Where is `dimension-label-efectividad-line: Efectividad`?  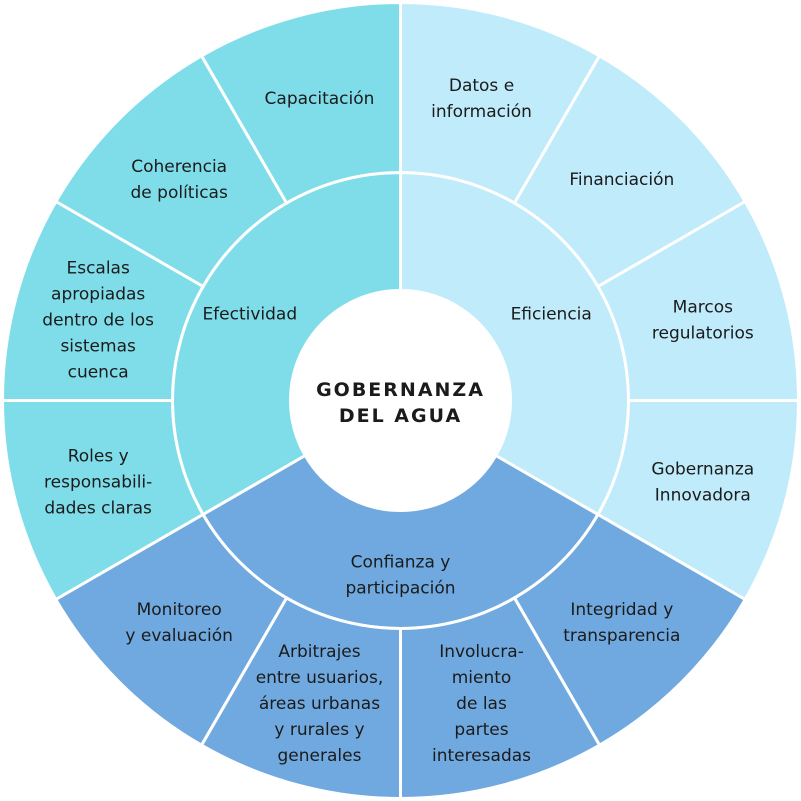 dimension-label-efectividad-line: Efectividad is located at coordinates (249, 314).